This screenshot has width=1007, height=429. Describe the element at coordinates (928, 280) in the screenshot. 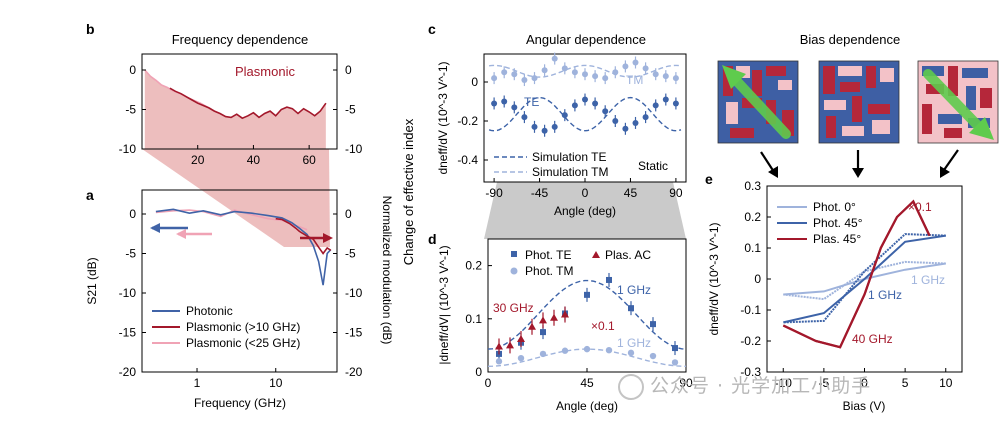

I see `panel-e-annotation-1ghz-0: 1 GHz` at that location.